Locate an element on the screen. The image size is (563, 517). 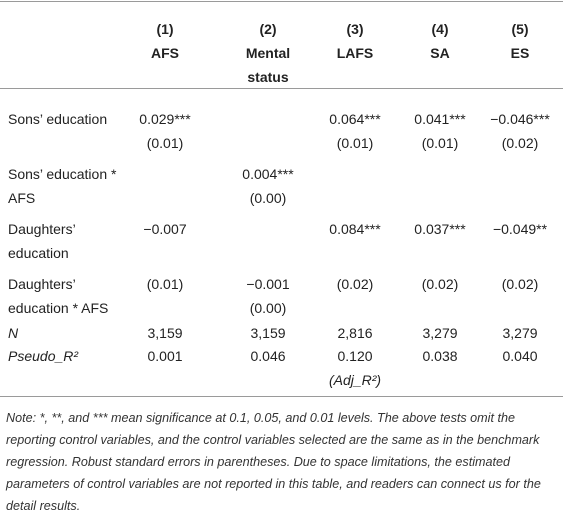
header-rule is located at coordinates (281, 88).